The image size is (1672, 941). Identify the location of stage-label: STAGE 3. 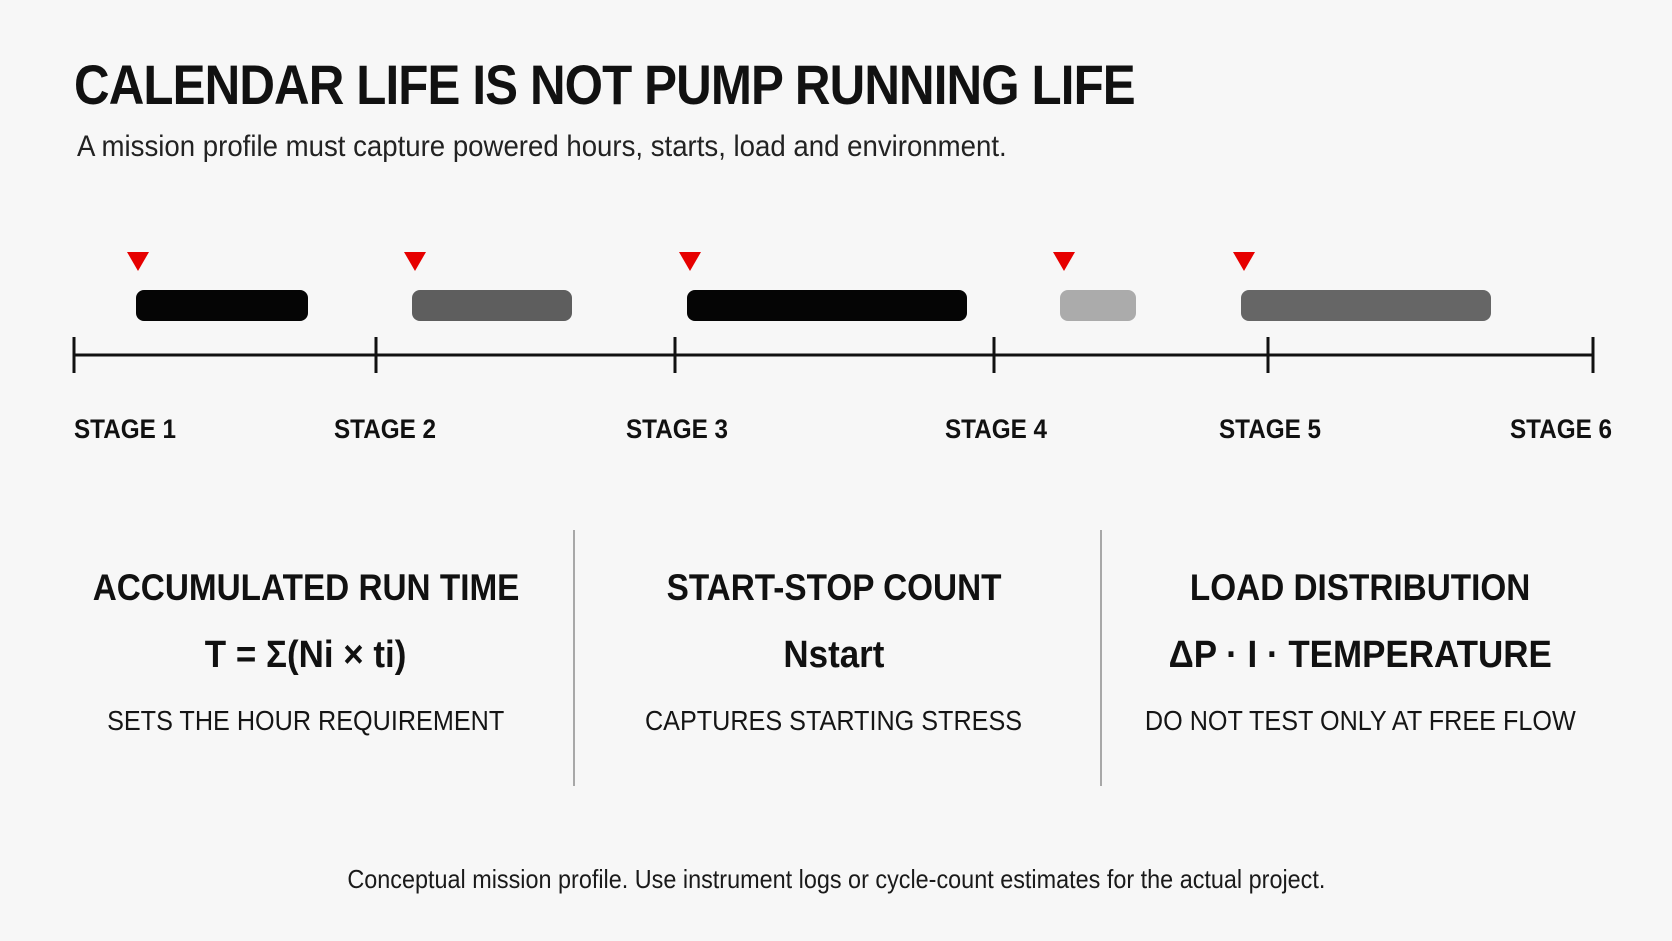
(677, 429).